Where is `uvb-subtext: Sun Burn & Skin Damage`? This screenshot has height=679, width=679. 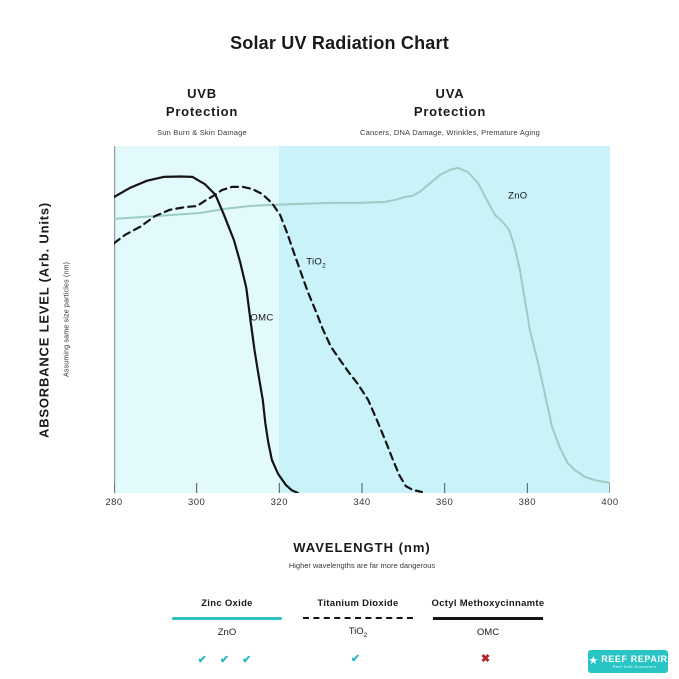 uvb-subtext: Sun Burn & Skin Damage is located at coordinates (202, 132).